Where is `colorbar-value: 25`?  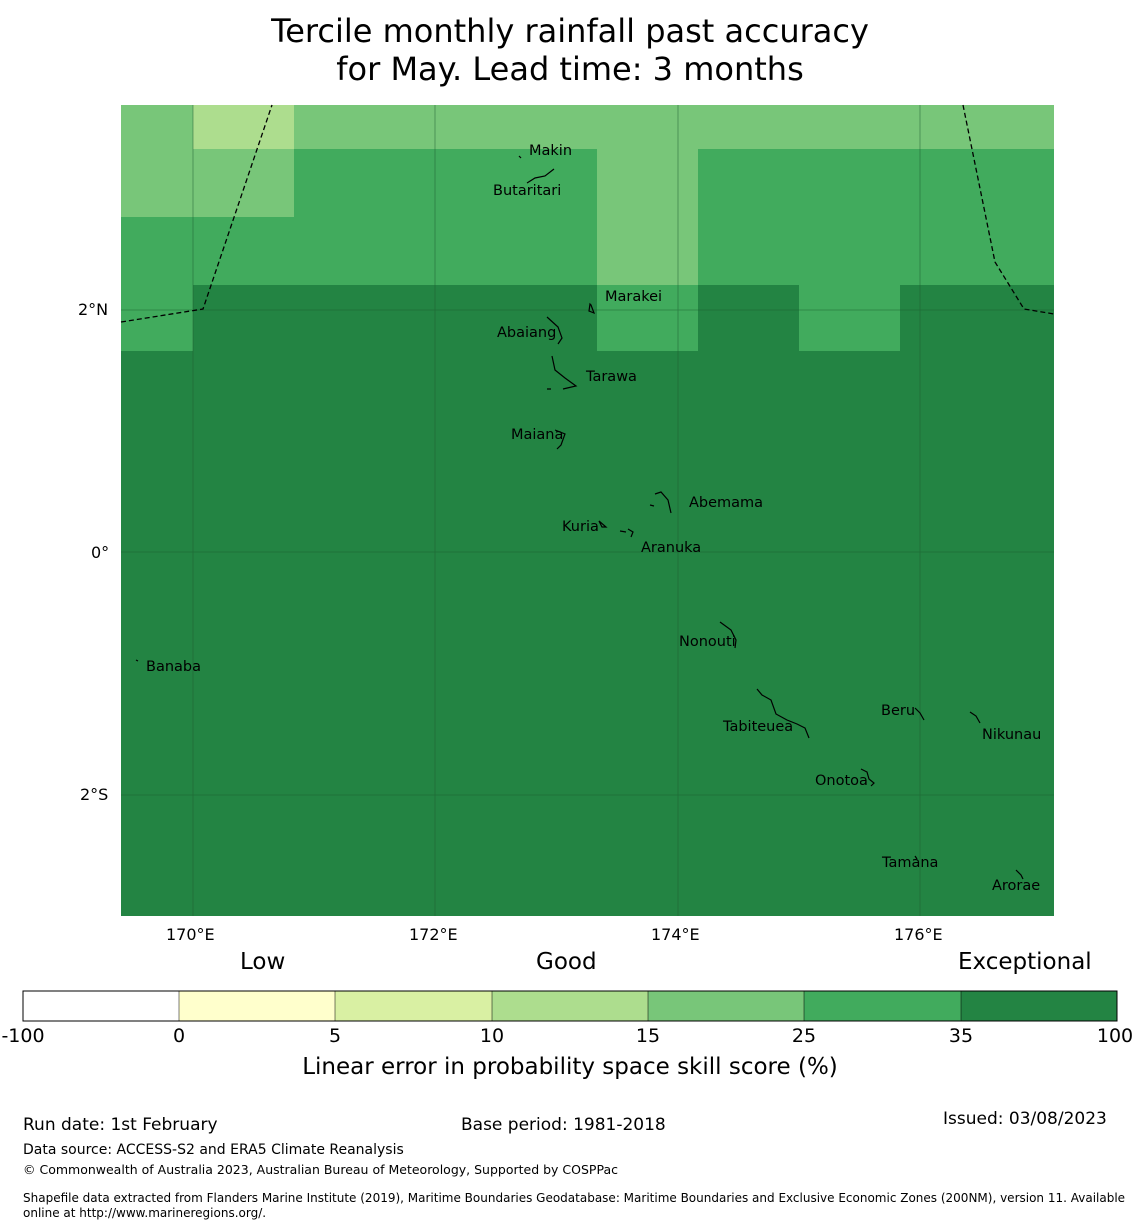 colorbar-value: 25 is located at coordinates (804, 1036).